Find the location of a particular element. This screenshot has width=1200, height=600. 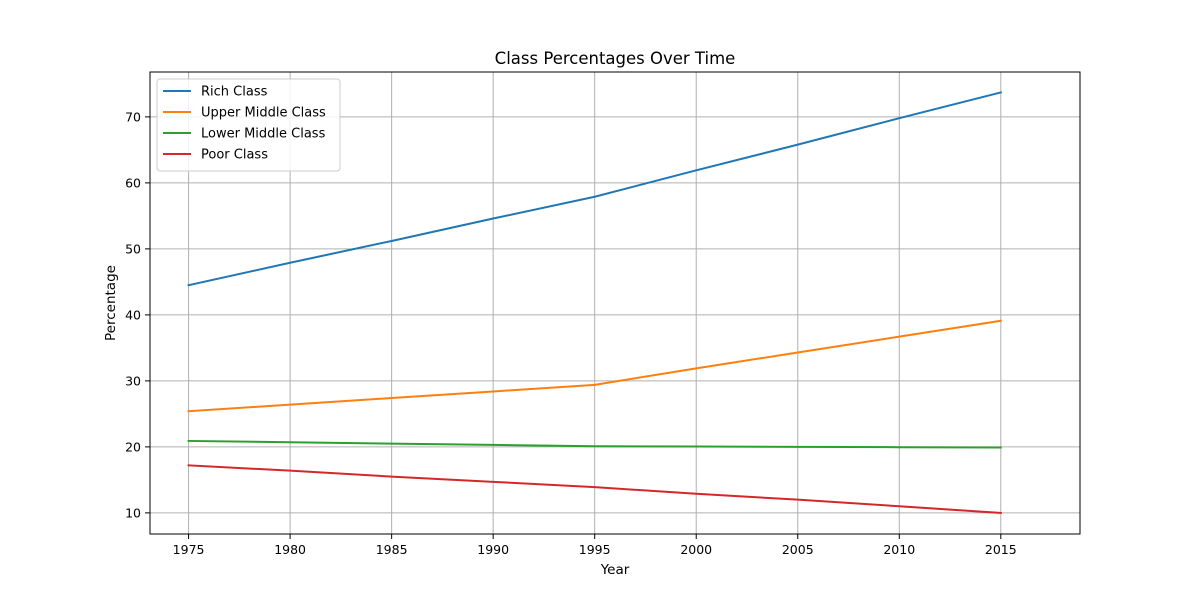

x-axis-title: Year is located at coordinates (615, 570).